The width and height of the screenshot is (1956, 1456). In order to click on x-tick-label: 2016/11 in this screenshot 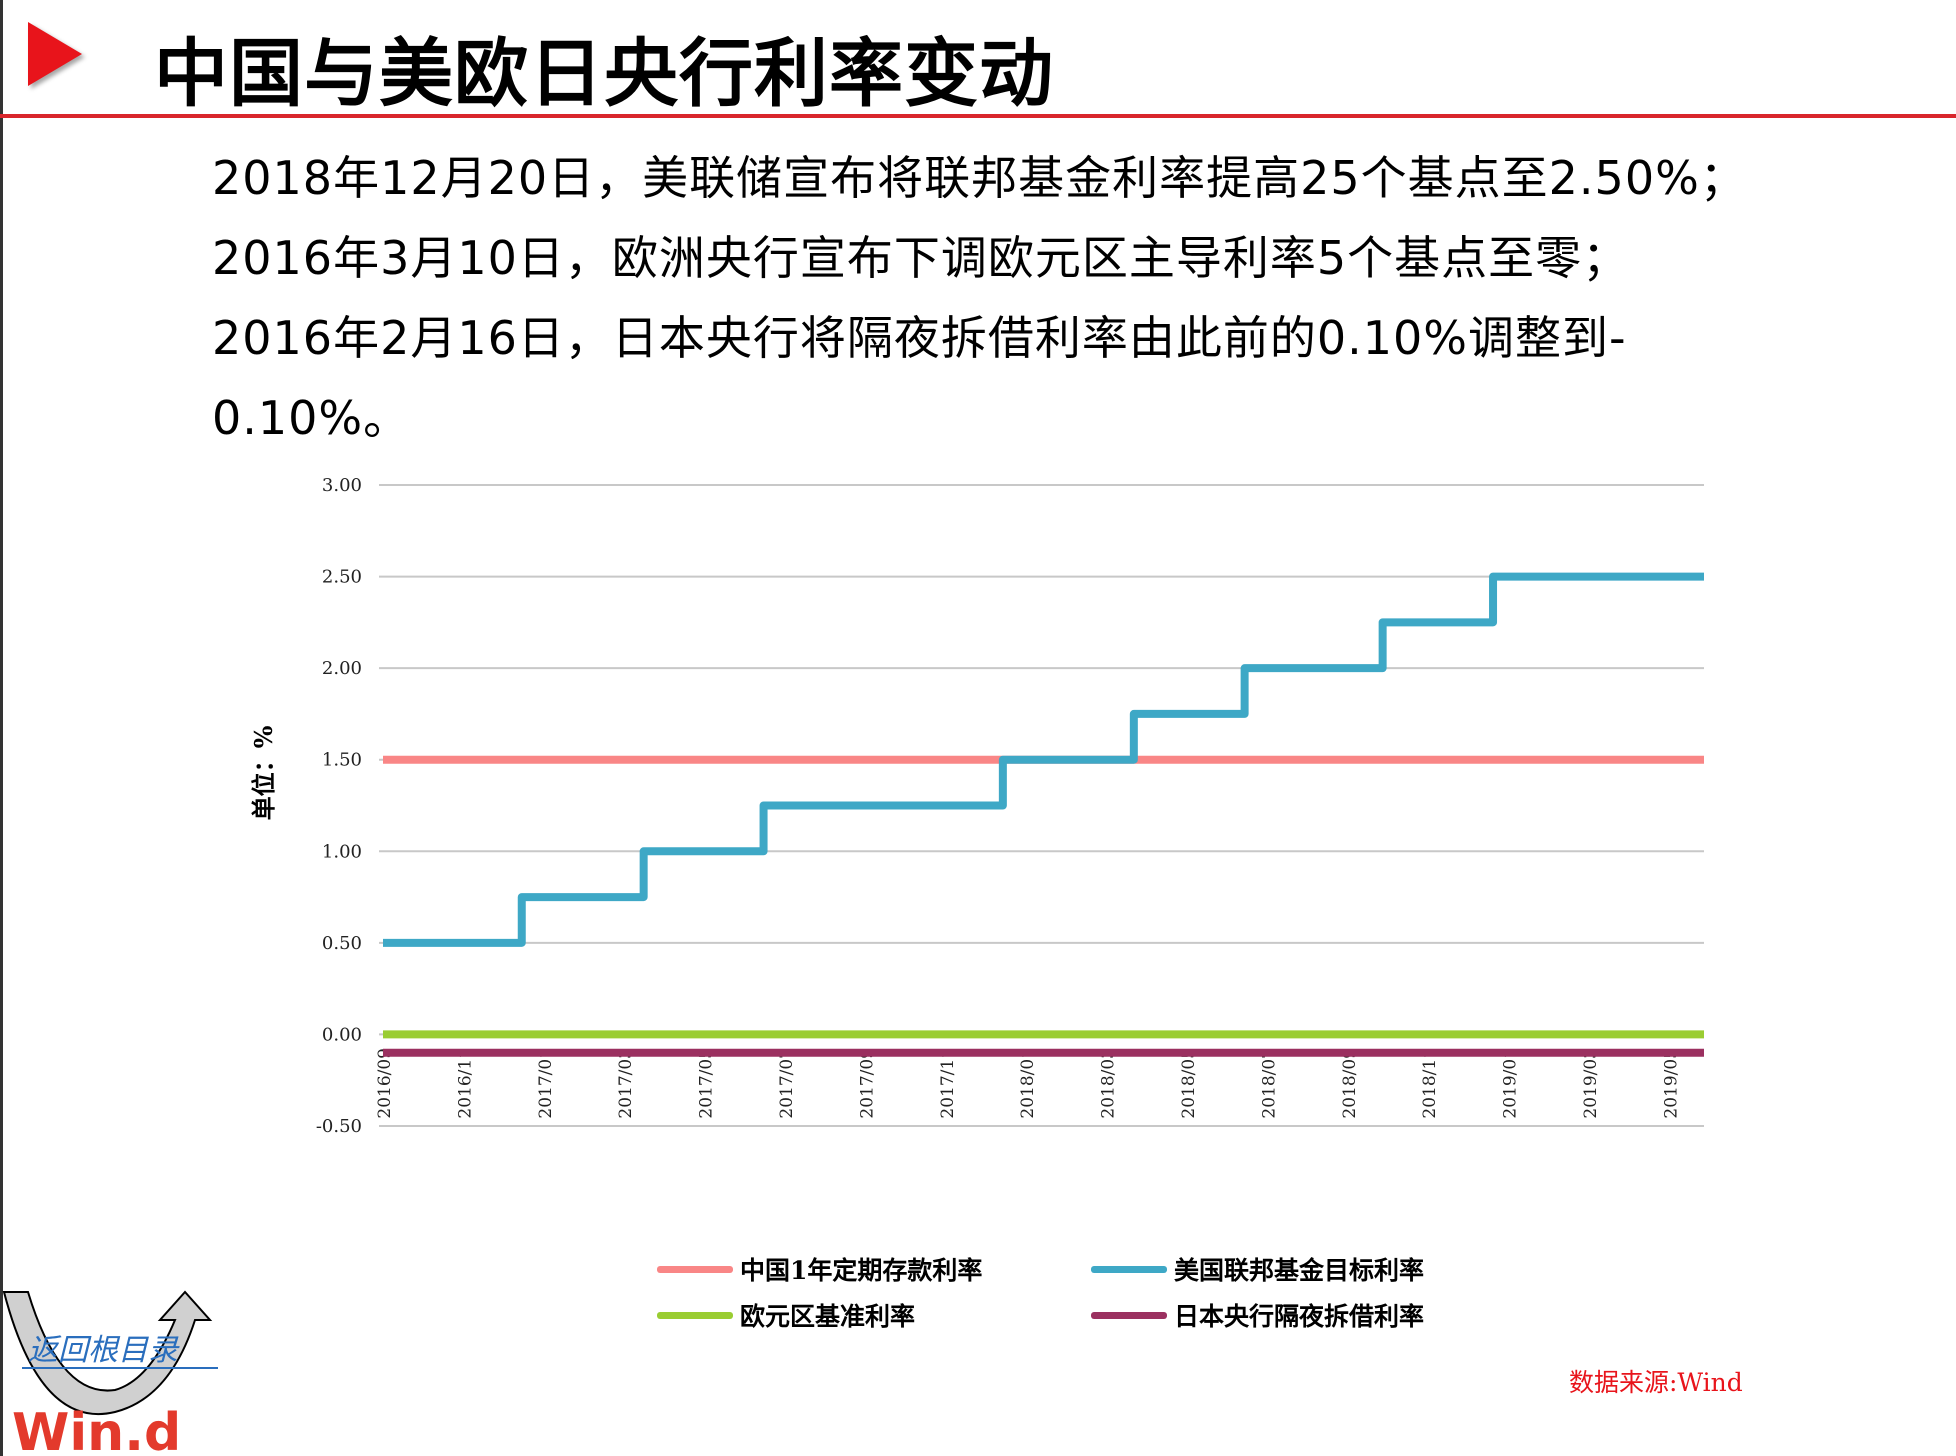, I will do `click(465, 1083)`.